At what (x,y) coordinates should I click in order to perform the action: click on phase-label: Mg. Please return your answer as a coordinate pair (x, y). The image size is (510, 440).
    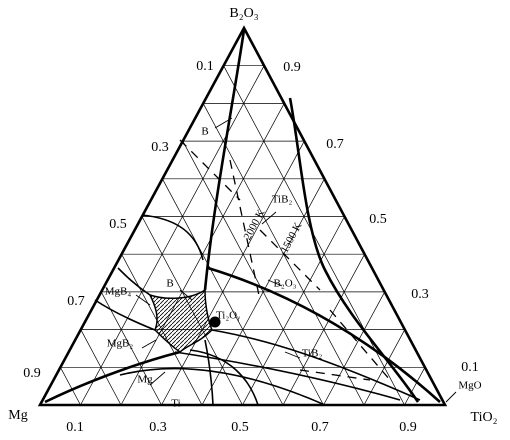
    Looking at the image, I should click on (145, 380).